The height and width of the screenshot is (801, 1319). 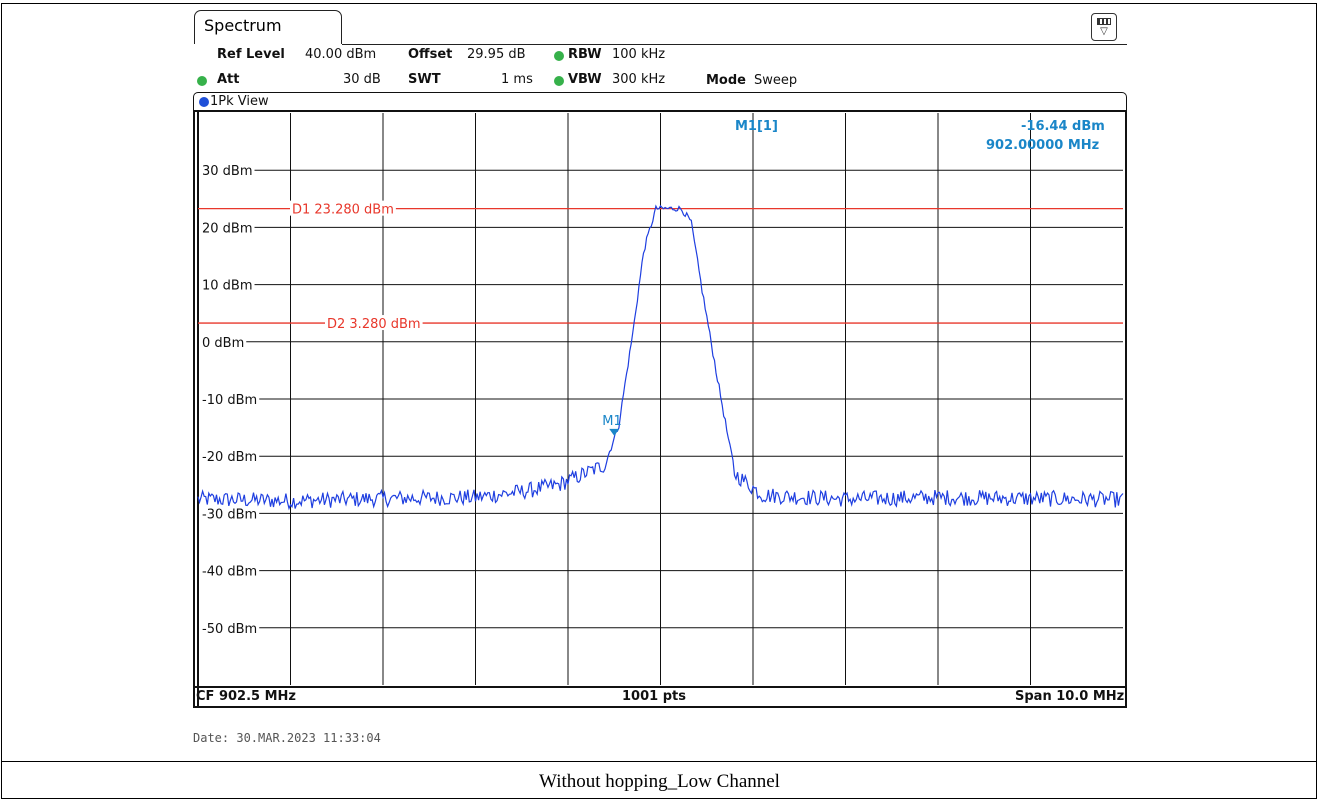 I want to click on y-tick-label: 30 dBm, so click(x=227, y=171).